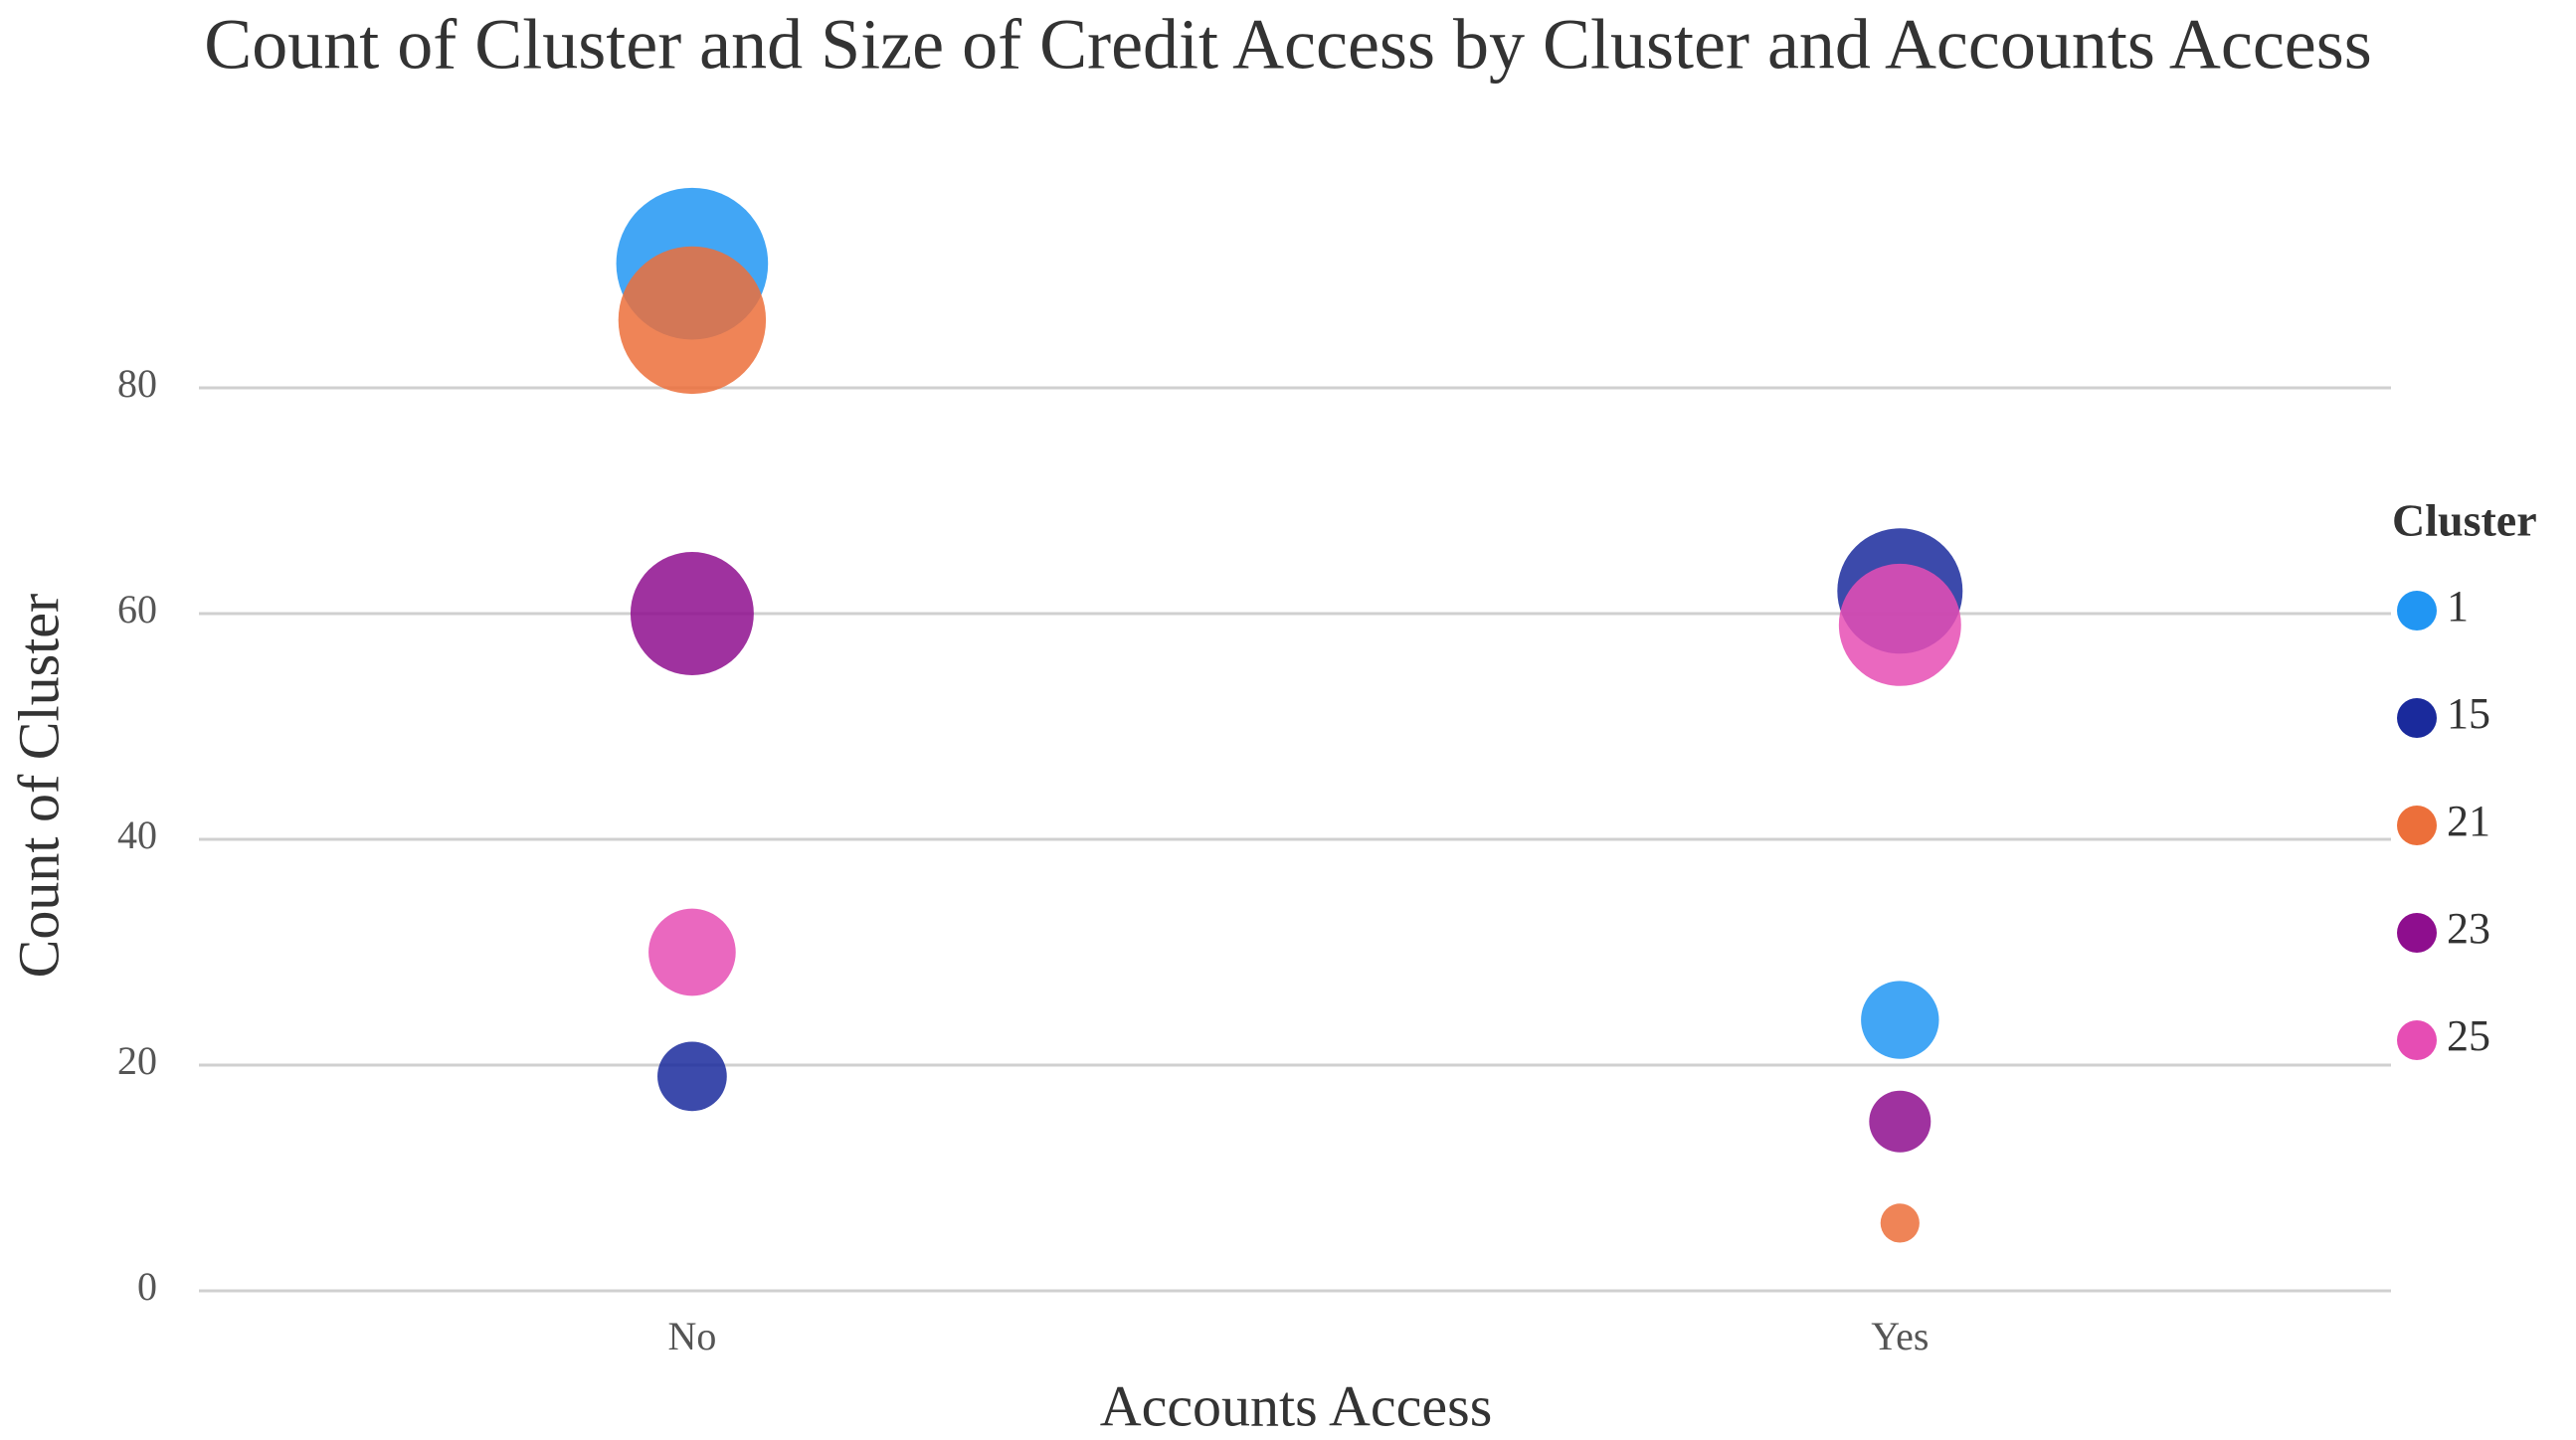  I want to click on y-axis-label: Count of Cluster, so click(38, 786).